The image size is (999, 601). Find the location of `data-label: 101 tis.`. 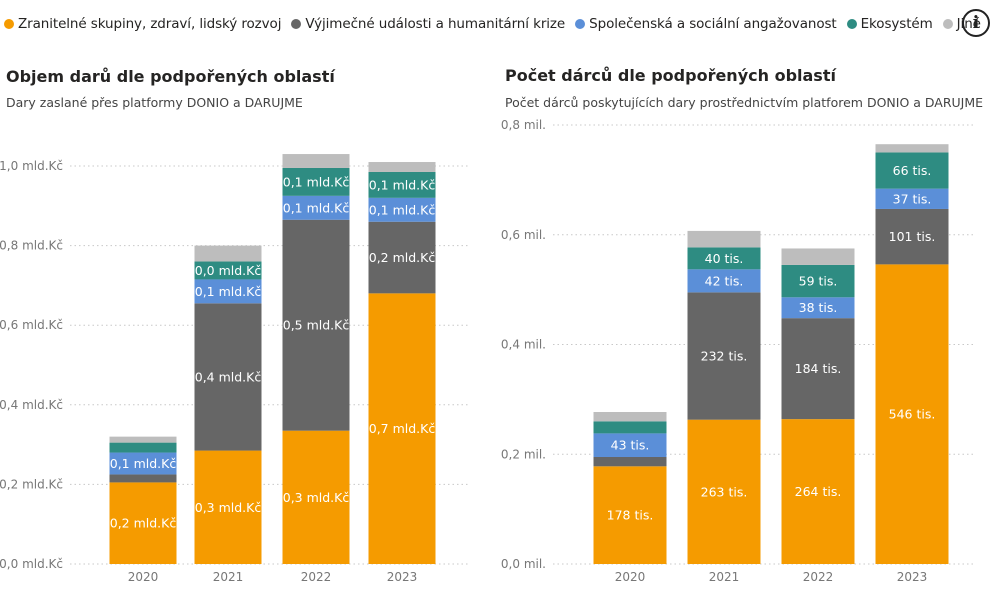

data-label: 101 tis. is located at coordinates (912, 236).